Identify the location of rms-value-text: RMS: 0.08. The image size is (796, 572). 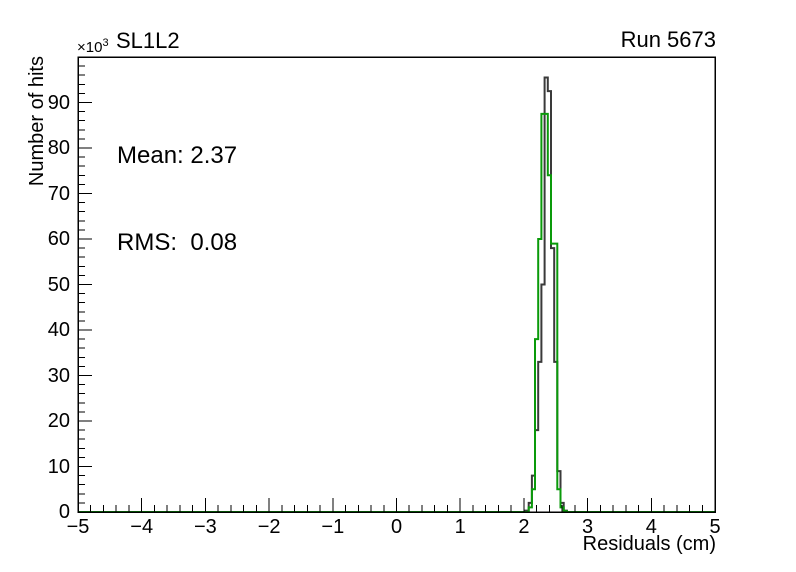
(177, 242).